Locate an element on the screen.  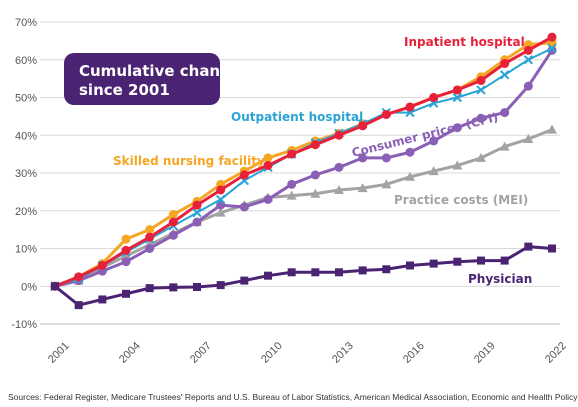
title-box-background is located at coordinates (142, 79).